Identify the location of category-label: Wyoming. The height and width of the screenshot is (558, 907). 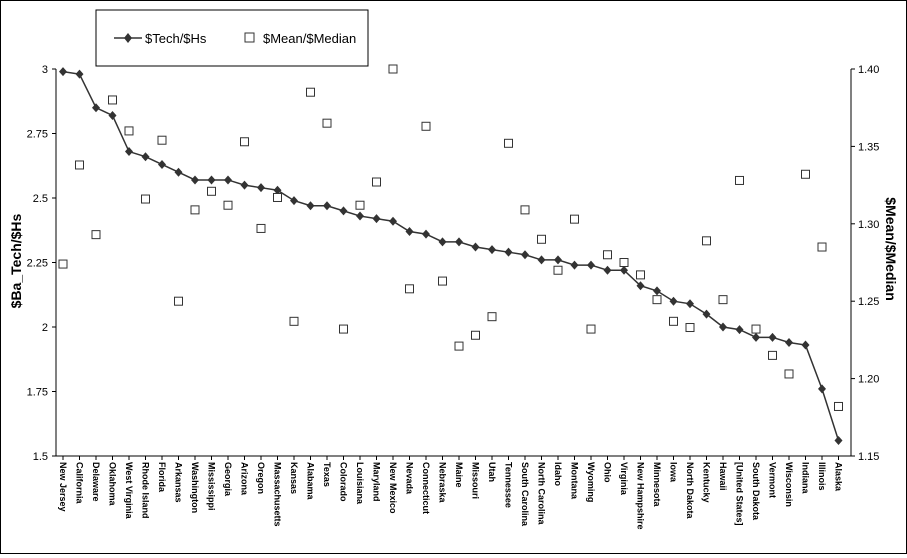
(591, 482).